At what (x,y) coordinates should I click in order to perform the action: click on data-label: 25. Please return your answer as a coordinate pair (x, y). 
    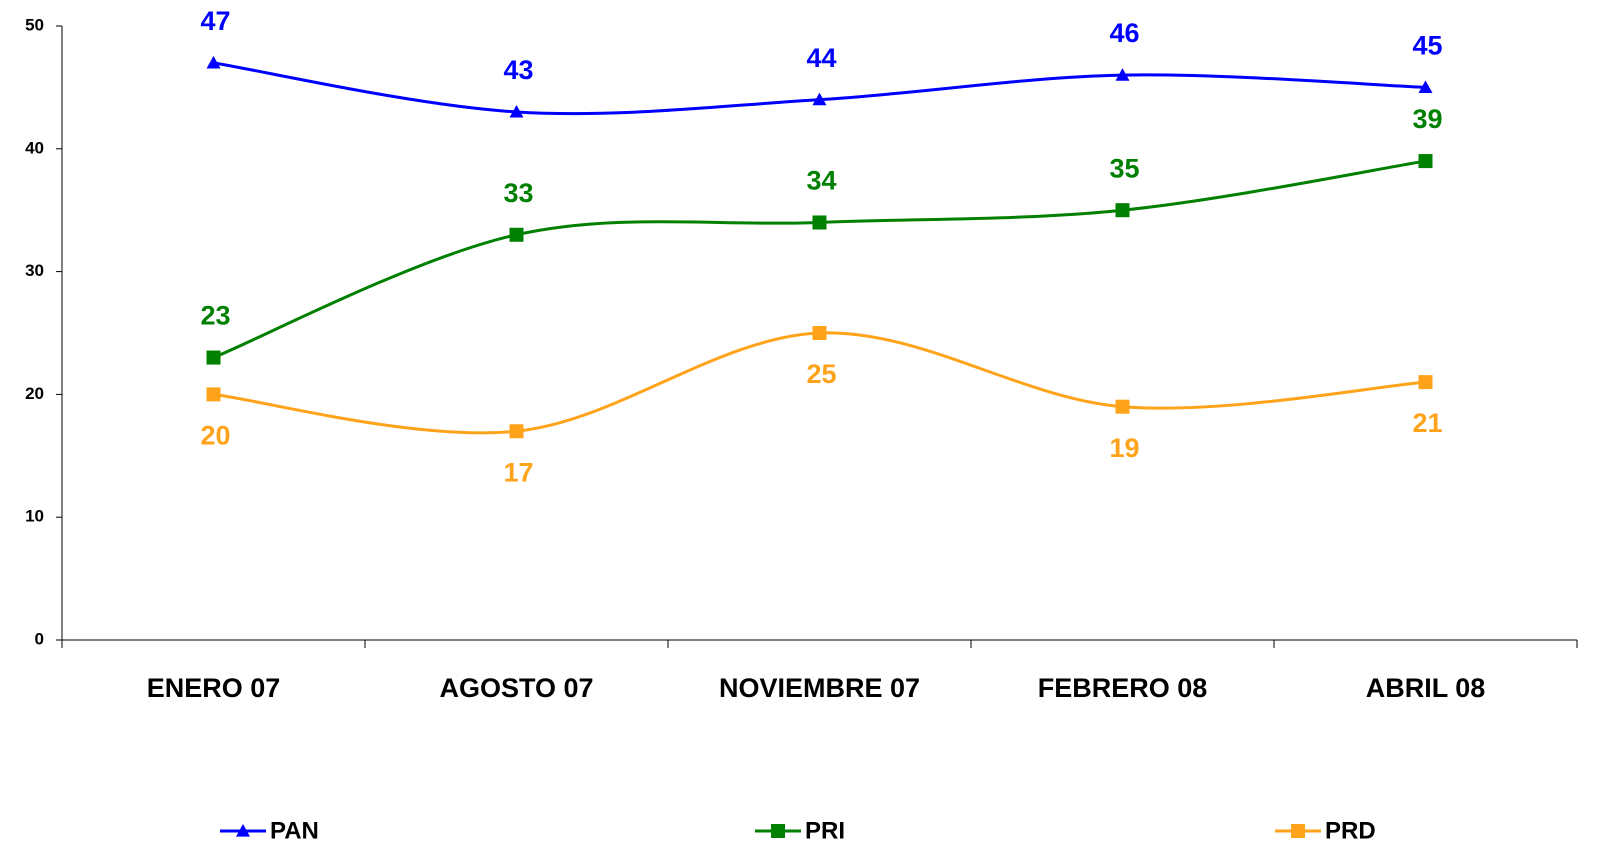
    Looking at the image, I should click on (821, 374).